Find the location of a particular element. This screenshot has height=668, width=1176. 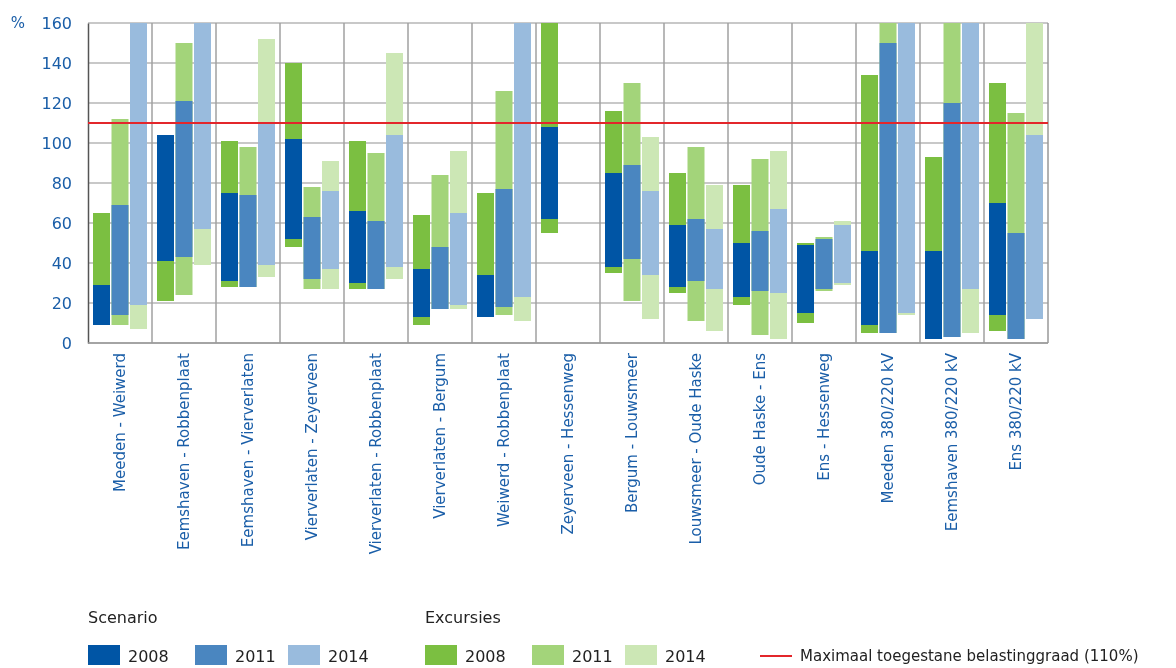

y-tick-label: 60 is located at coordinates (61, 223).